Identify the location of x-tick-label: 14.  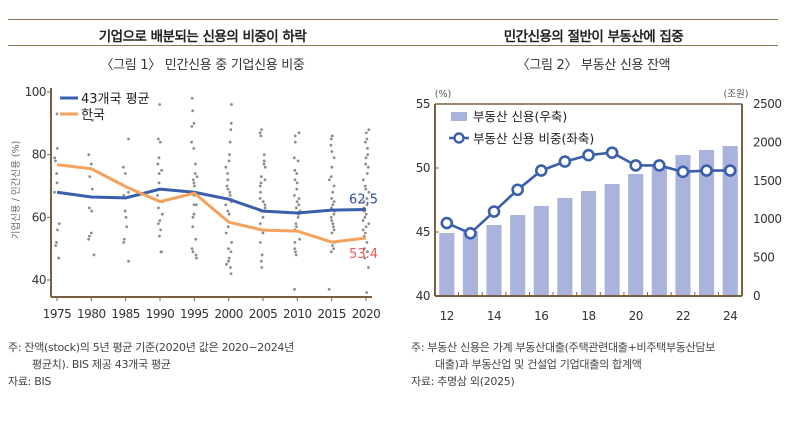
(494, 316).